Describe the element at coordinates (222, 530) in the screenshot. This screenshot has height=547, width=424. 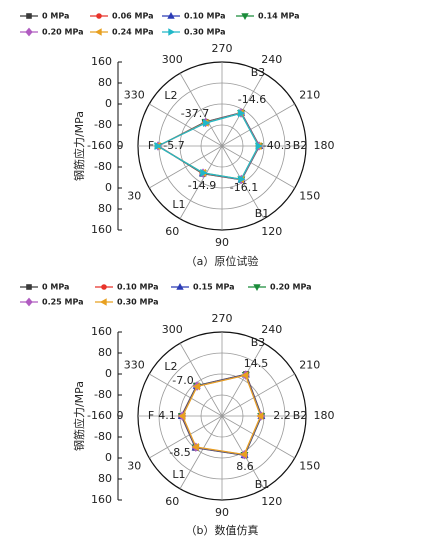
I see `caption: （b）数值仿真` at that location.